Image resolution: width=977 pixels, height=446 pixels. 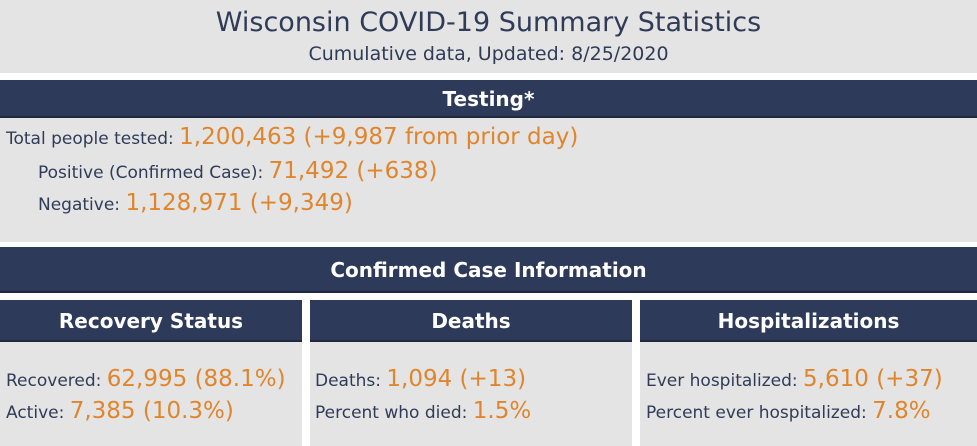 I want to click on deaths-heading: Deaths, so click(x=471, y=321).